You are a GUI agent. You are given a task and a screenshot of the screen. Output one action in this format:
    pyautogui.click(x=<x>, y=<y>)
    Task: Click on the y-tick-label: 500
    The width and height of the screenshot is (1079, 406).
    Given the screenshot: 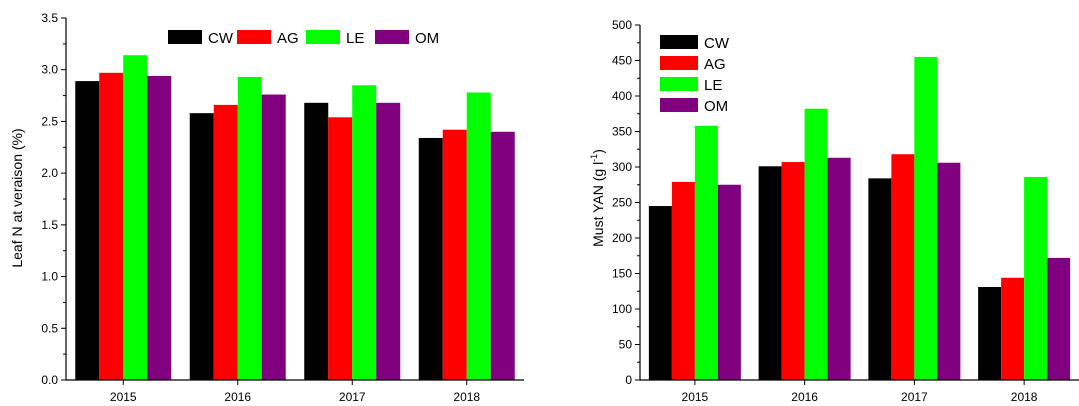 What is the action you would take?
    pyautogui.click(x=622, y=25)
    